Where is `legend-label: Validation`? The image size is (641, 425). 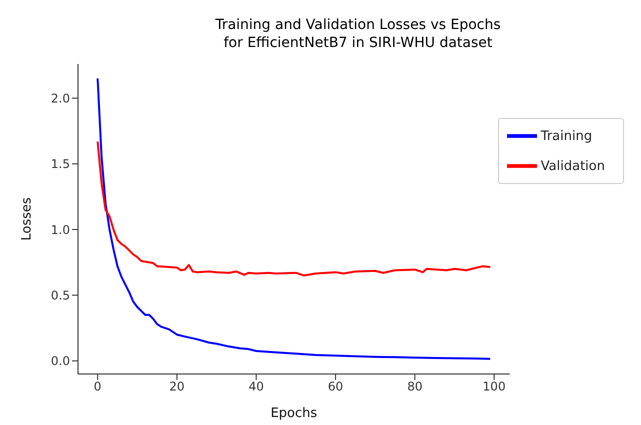 legend-label: Validation is located at coordinates (572, 166).